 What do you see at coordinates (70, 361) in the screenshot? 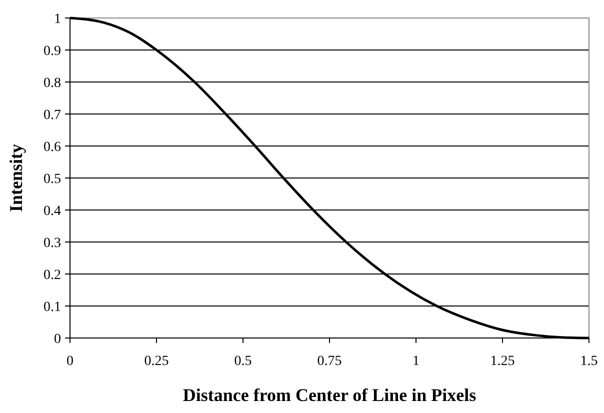
I see `x-tick-label: 0` at bounding box center [70, 361].